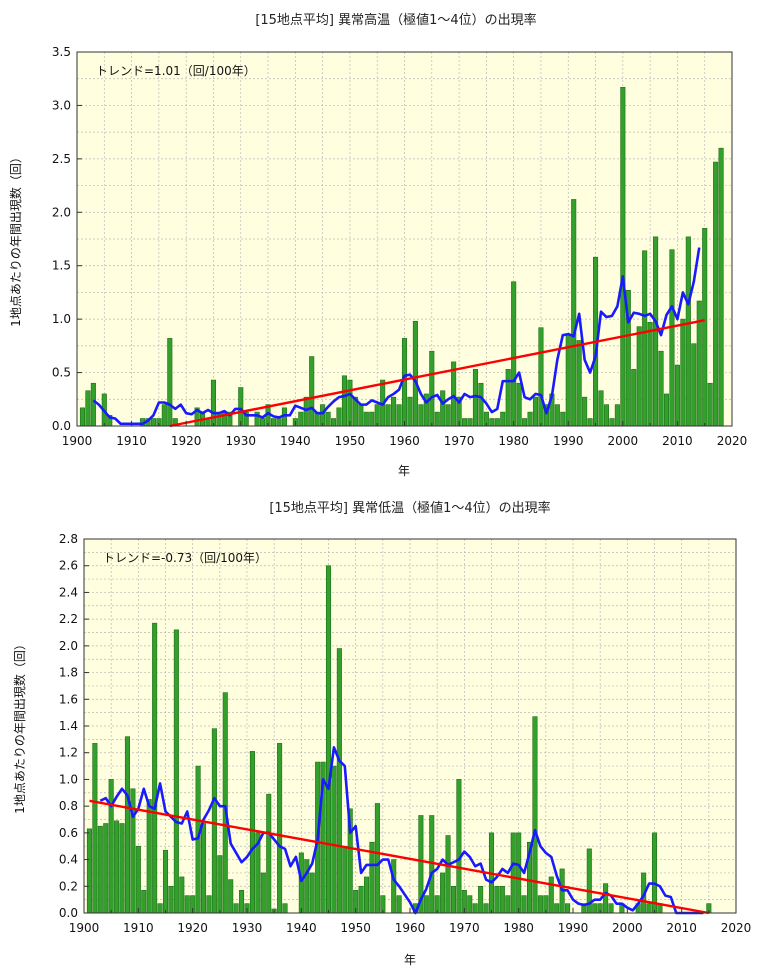 The width and height of the screenshot is (760, 976). I want to click on x-tick-label: 1930, so click(247, 928).